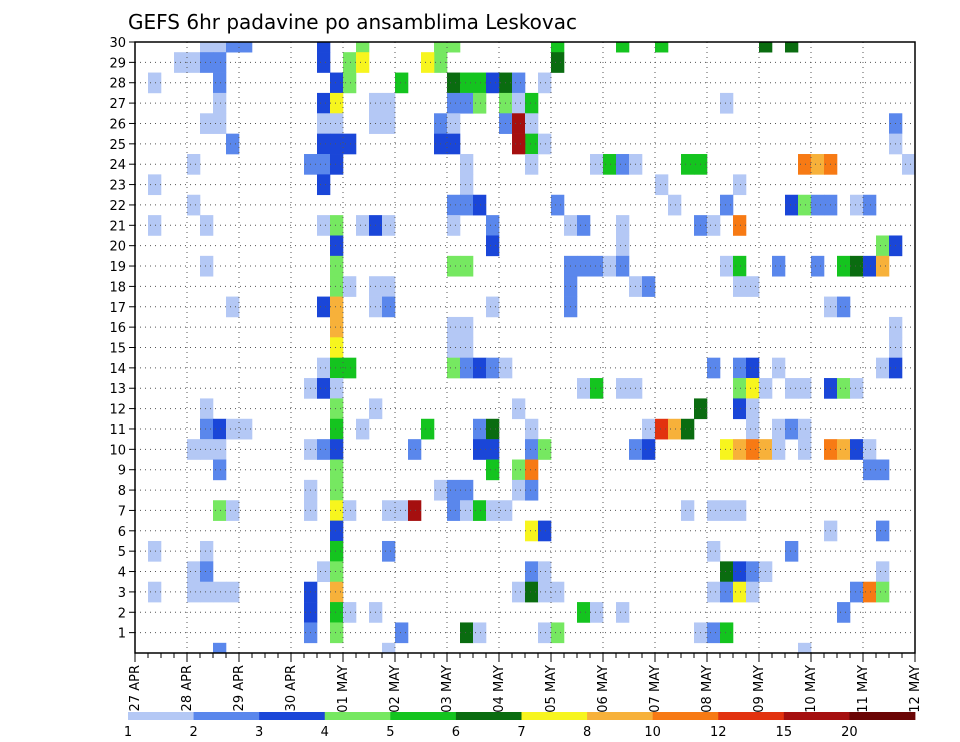  What do you see at coordinates (603, 689) in the screenshot?
I see `x-tick-label: 06 MAY` at bounding box center [603, 689].